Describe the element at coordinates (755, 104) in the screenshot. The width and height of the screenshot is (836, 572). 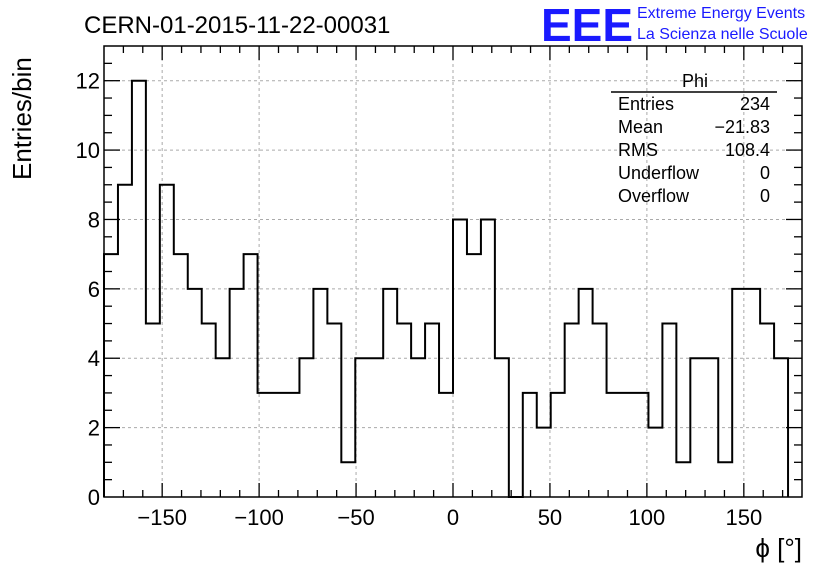
I see `stats-value: 234` at that location.